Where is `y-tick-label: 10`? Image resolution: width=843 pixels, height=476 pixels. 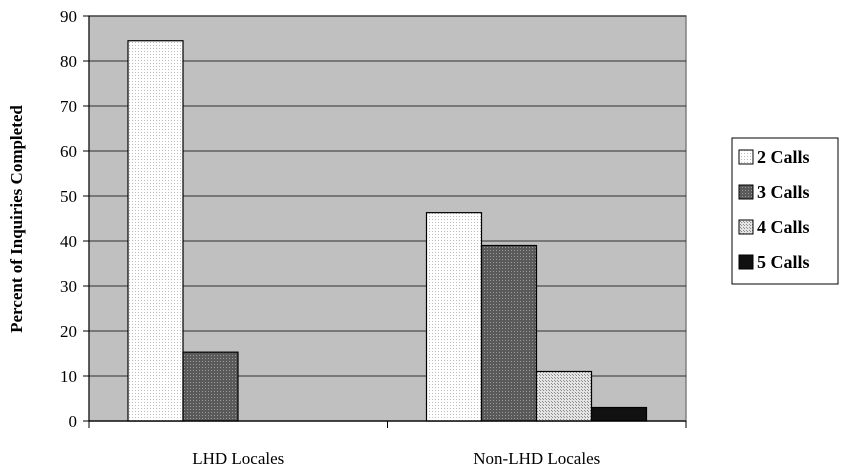
y-tick-label: 10 is located at coordinates (68, 376).